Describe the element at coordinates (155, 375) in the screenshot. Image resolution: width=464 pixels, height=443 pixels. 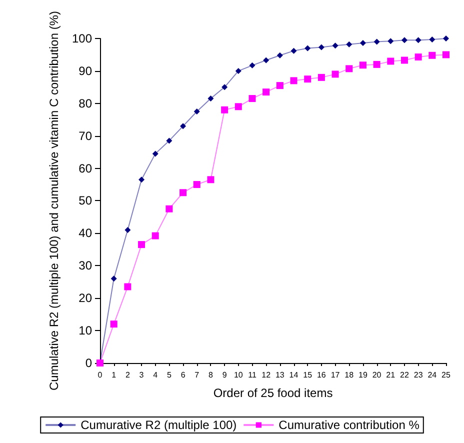
I see `x-tick-label: 4` at that location.